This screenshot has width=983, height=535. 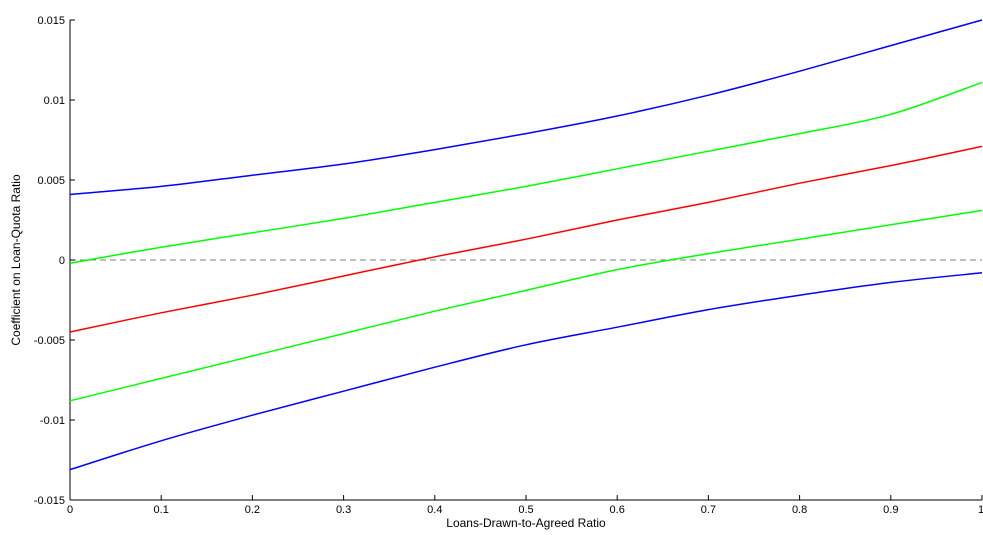 I want to click on y-axis-ticks: -0.015 -0.01 -0.005 0 0.005 0.01 0.015, so click(x=54, y=261).